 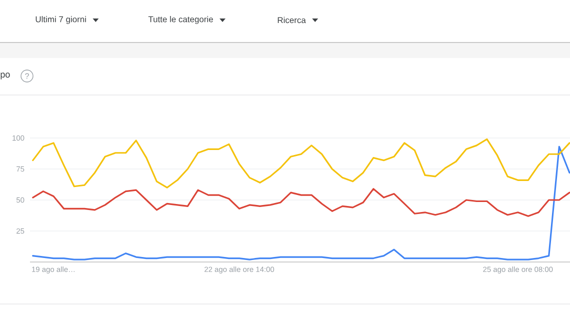 What do you see at coordinates (292, 20) in the screenshot?
I see `text: Ricerca` at bounding box center [292, 20].